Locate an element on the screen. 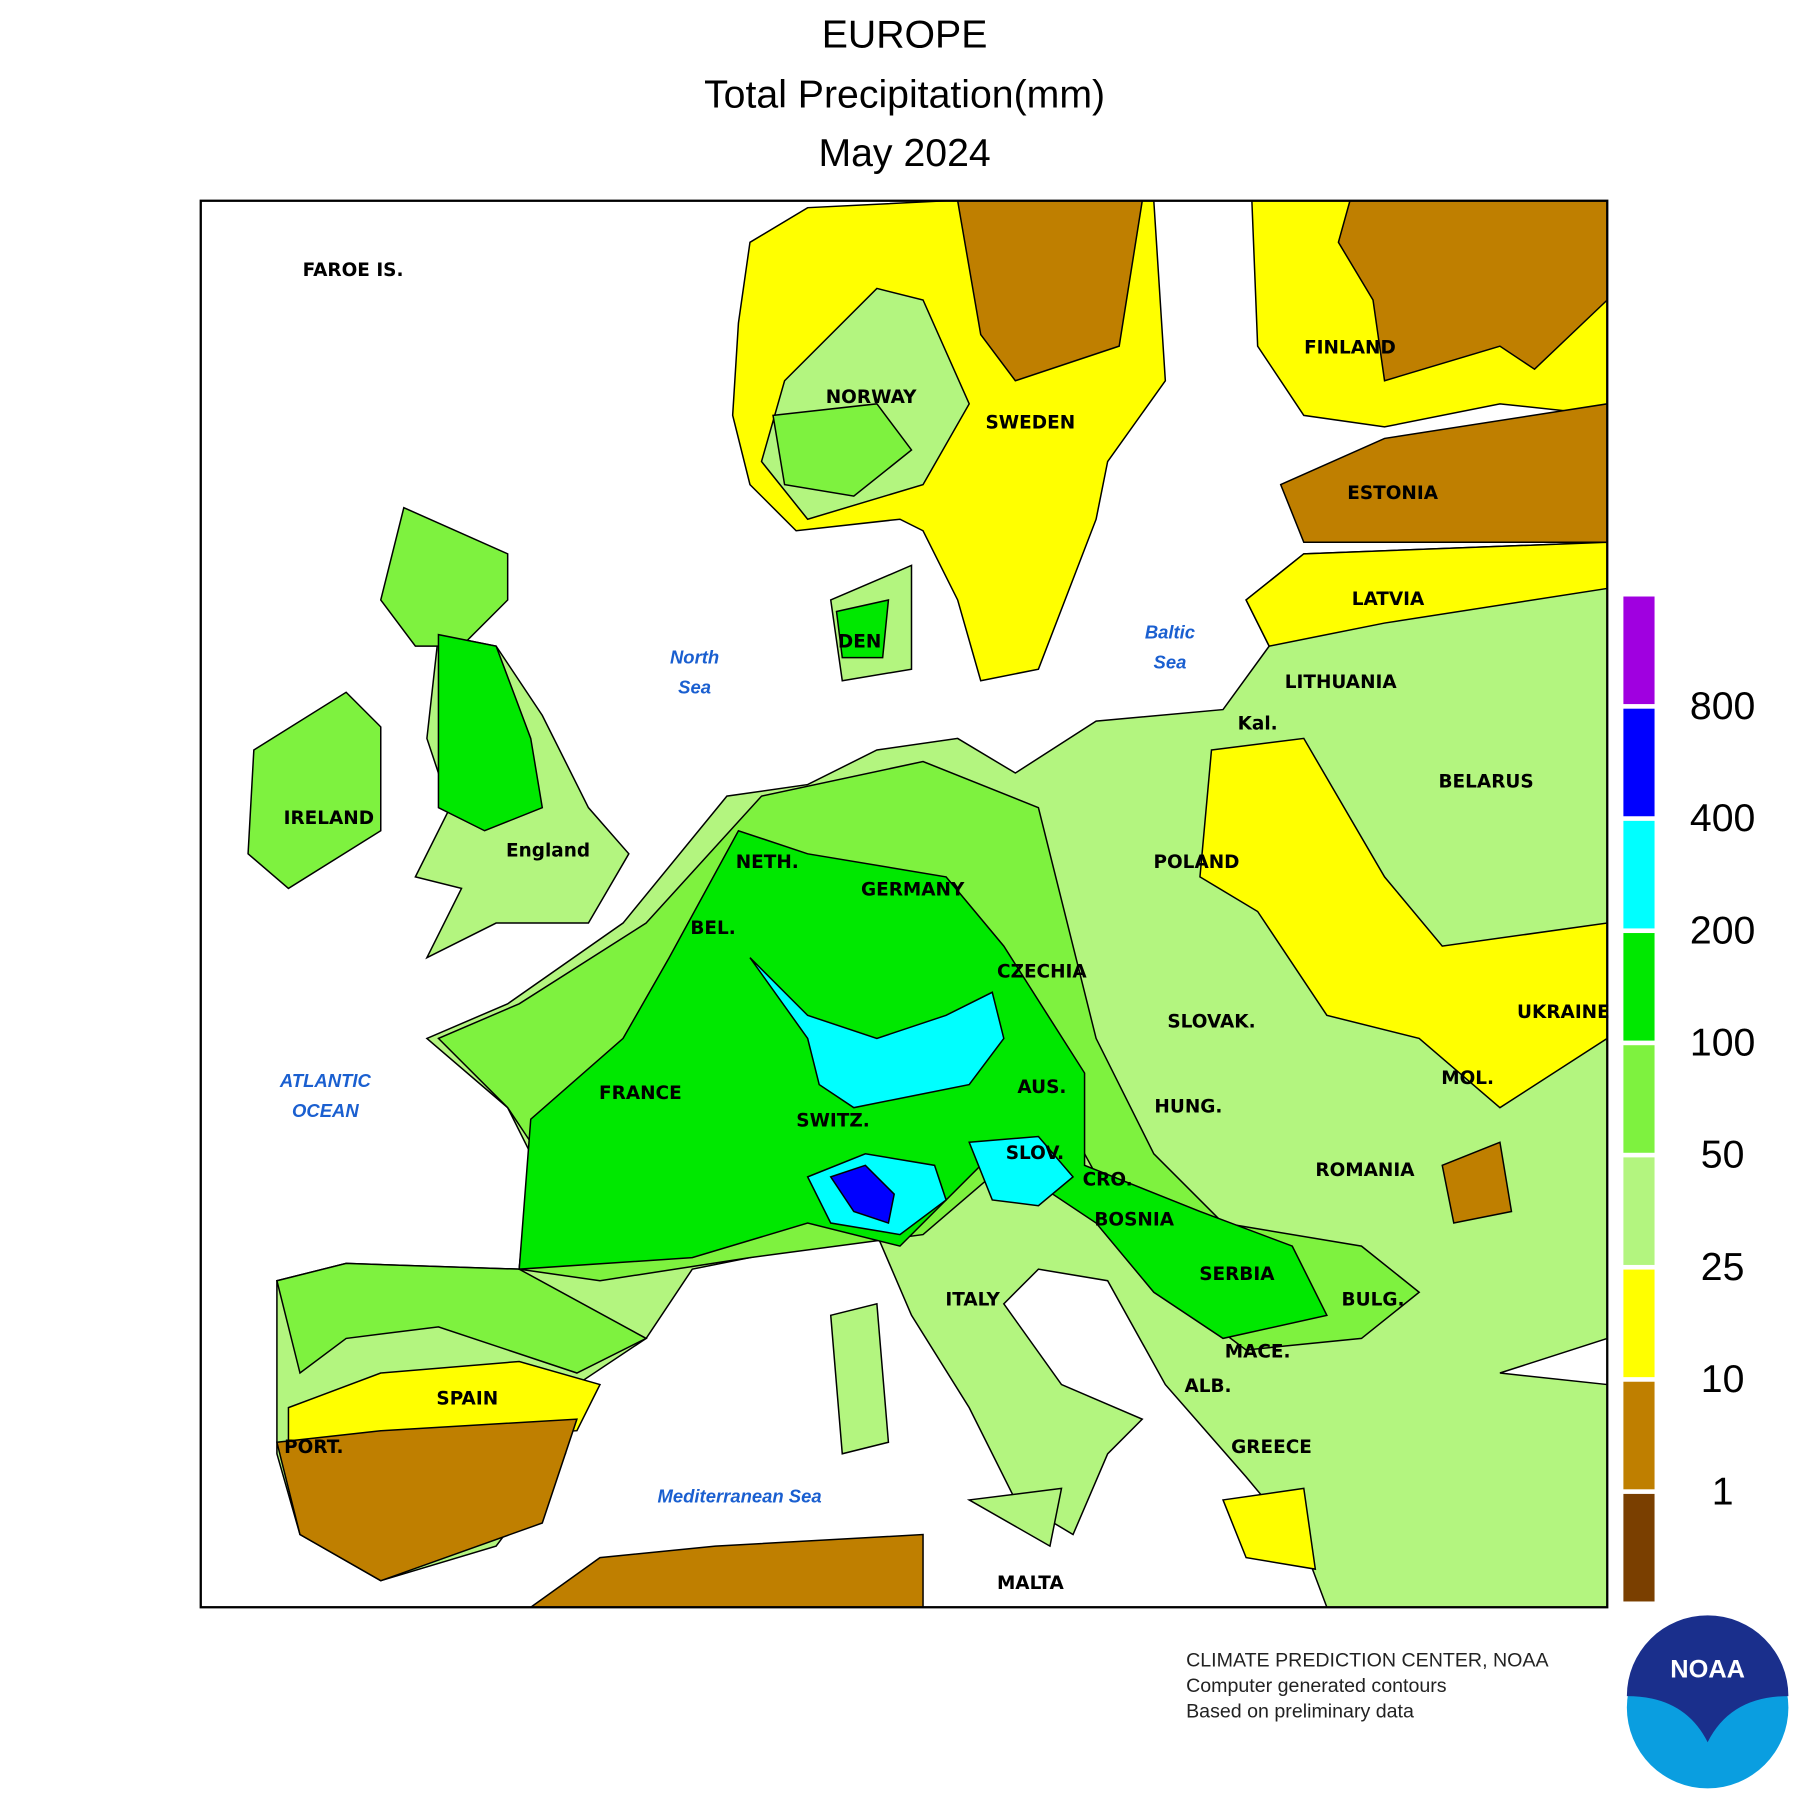 This screenshot has width=1800, height=1800. map-label: CZECHIA is located at coordinates (1042, 972).